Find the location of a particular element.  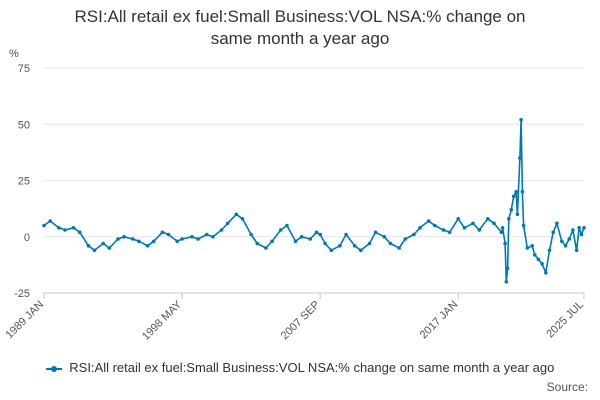

x-tick-label: 2007 SEP is located at coordinates (301, 321).